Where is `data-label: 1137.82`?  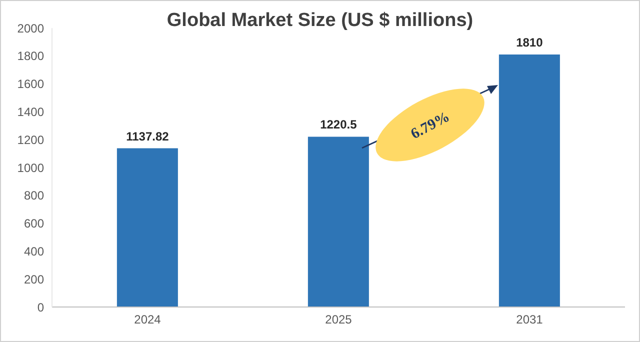
data-label: 1137.82 is located at coordinates (148, 136).